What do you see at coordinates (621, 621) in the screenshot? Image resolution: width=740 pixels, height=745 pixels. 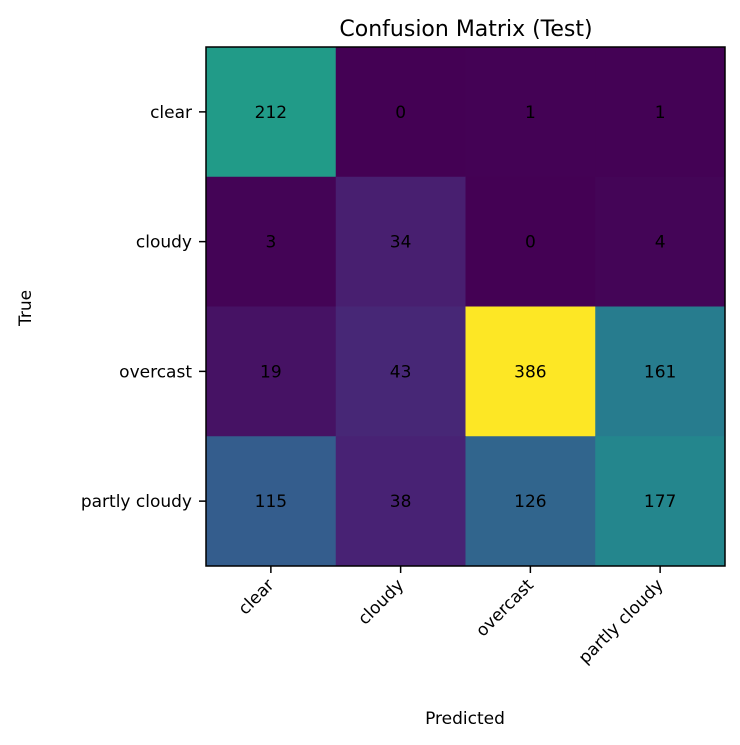 I see `x-tick-label: partly cloudy` at bounding box center [621, 621].